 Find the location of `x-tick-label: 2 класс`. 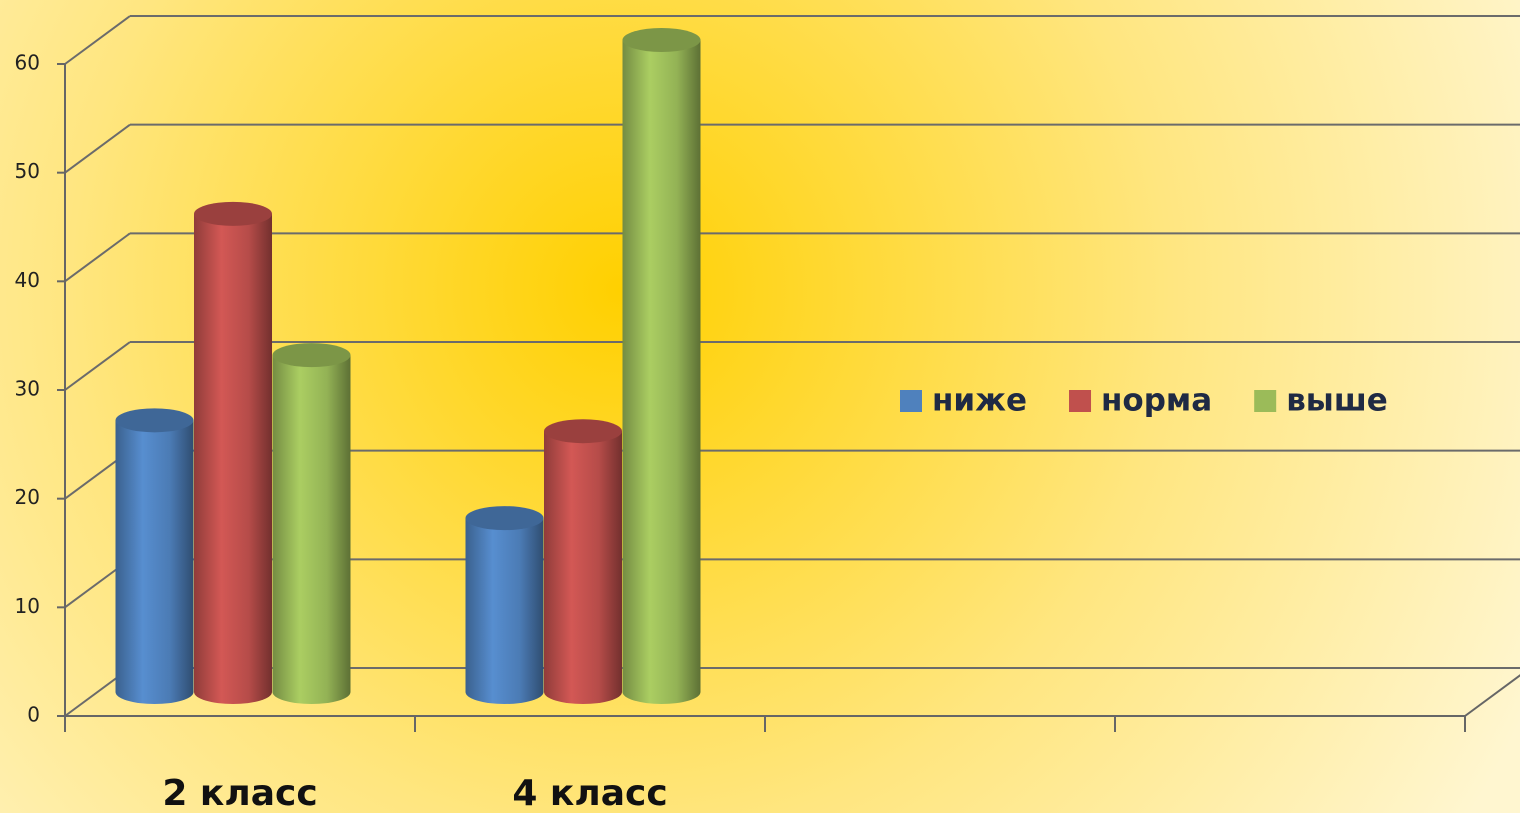

x-tick-label: 2 класс is located at coordinates (239, 793).